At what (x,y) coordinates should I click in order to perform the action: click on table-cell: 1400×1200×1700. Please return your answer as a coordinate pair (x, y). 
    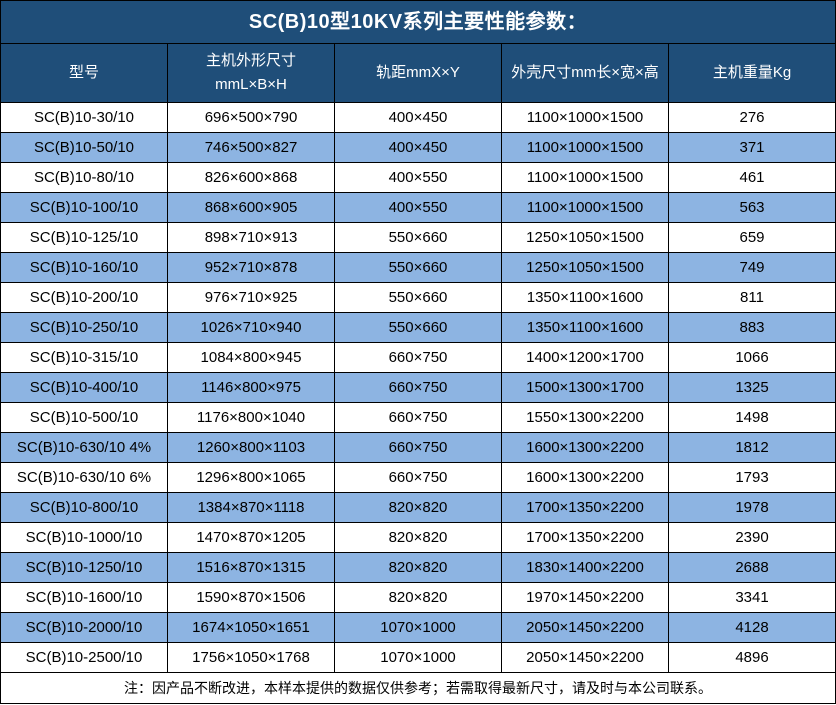
    Looking at the image, I should click on (585, 357).